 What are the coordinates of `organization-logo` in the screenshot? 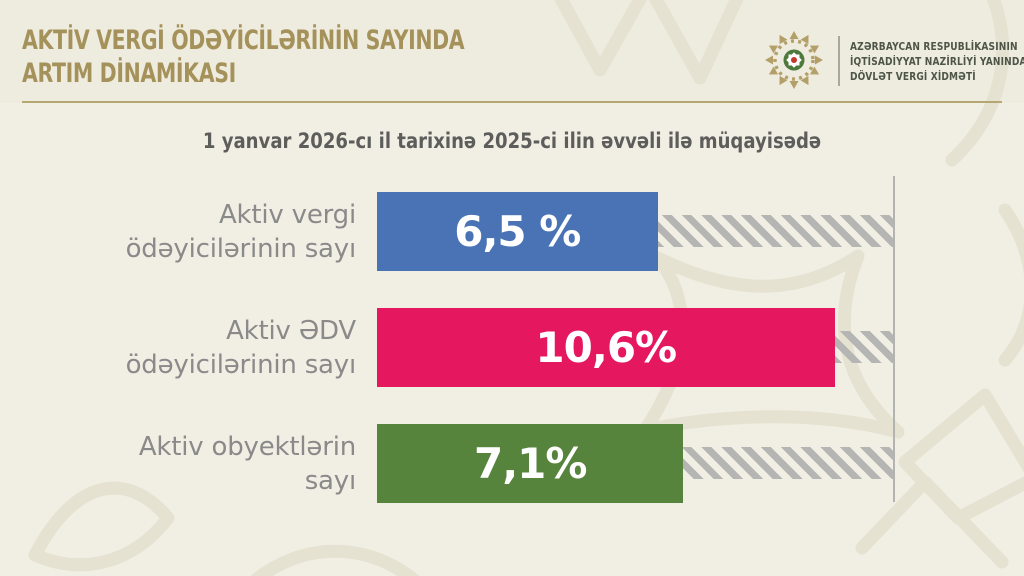 It's located at (794, 60).